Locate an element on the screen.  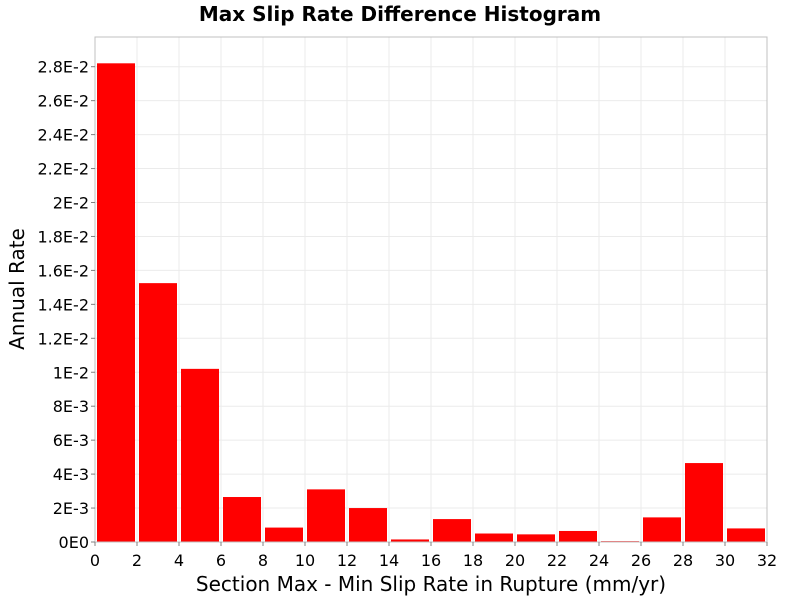
x-tick-label: 8 is located at coordinates (263, 560).